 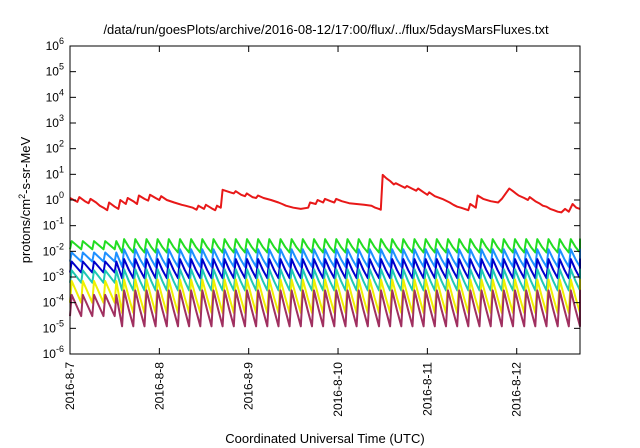 I want to click on y-tick-exponent: 2, so click(x=61, y=144).